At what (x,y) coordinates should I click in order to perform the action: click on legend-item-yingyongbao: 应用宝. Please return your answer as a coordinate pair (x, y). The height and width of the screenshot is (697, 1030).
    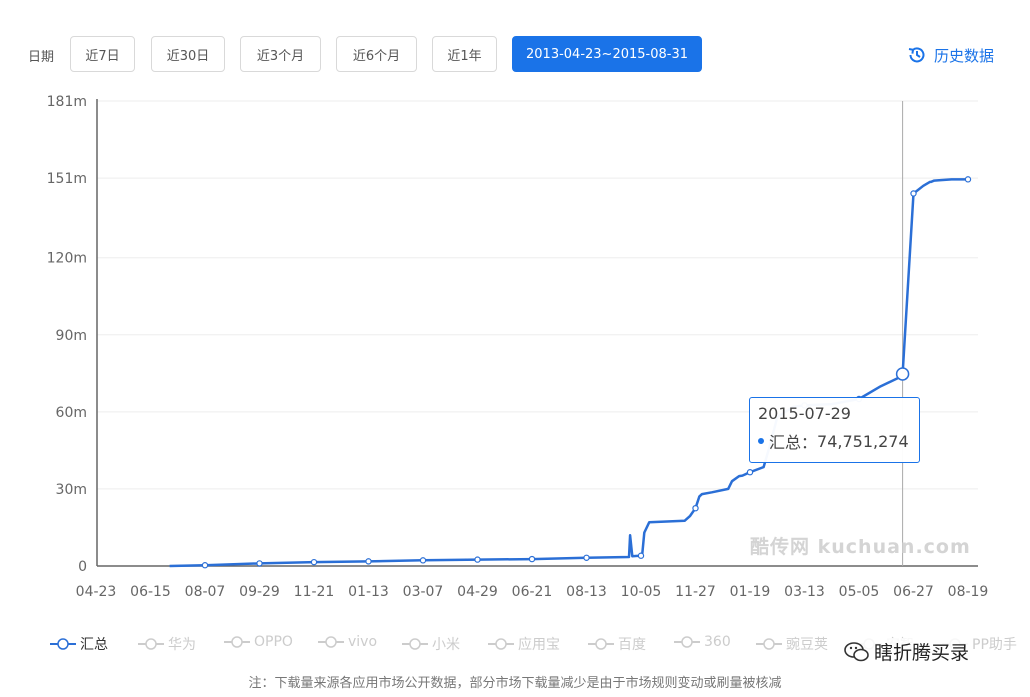
    Looking at the image, I should click on (524, 644).